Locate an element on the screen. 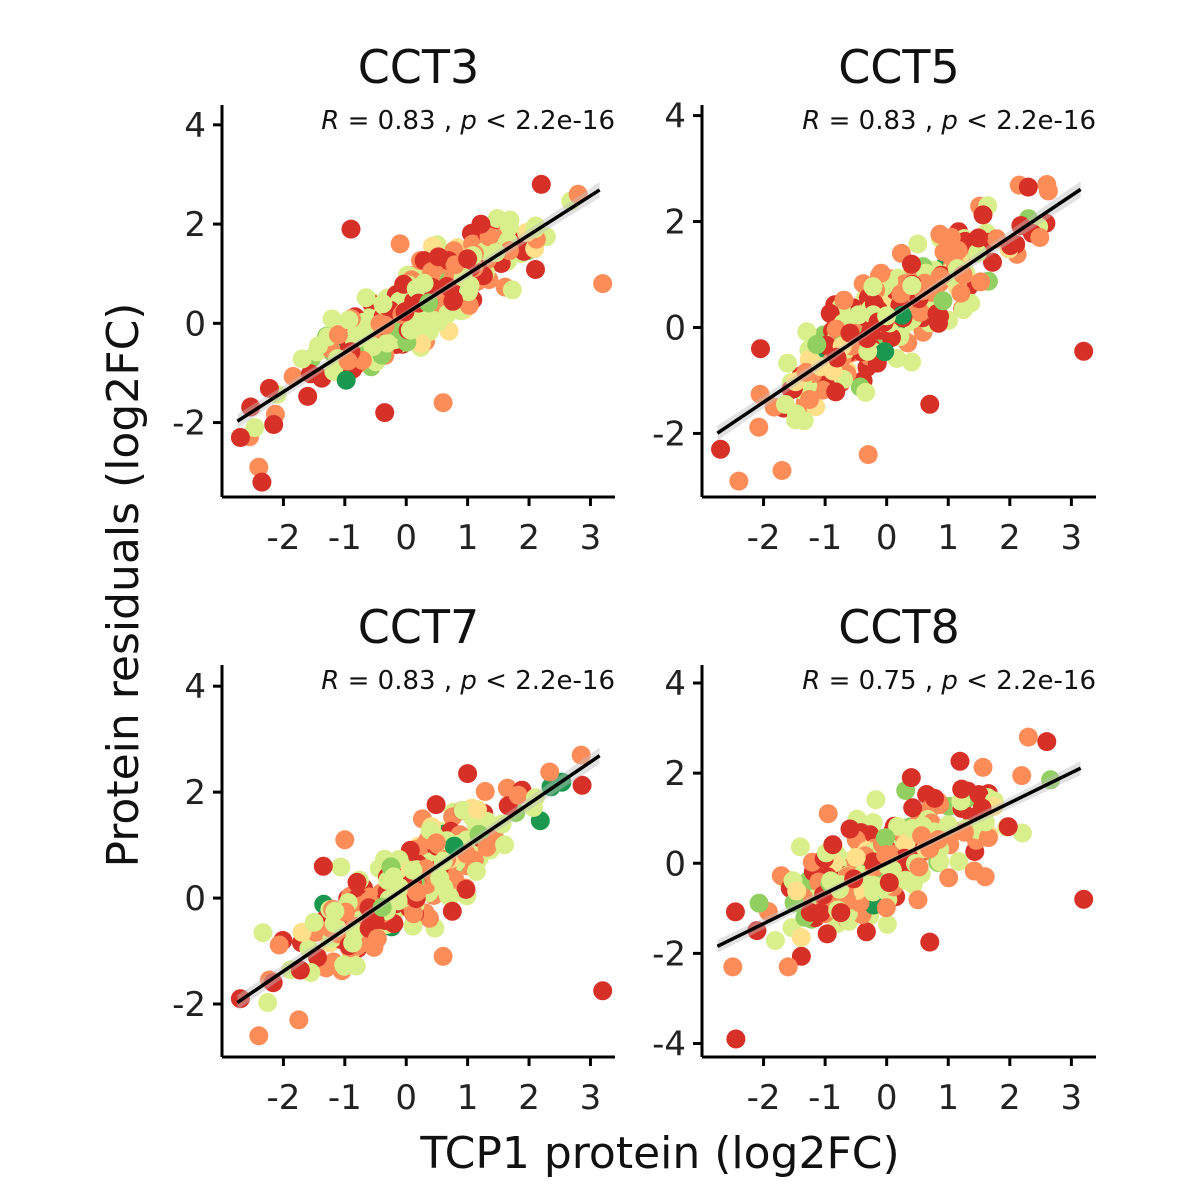 This screenshot has height=1200, width=1200. regression-line is located at coordinates (899, 857).